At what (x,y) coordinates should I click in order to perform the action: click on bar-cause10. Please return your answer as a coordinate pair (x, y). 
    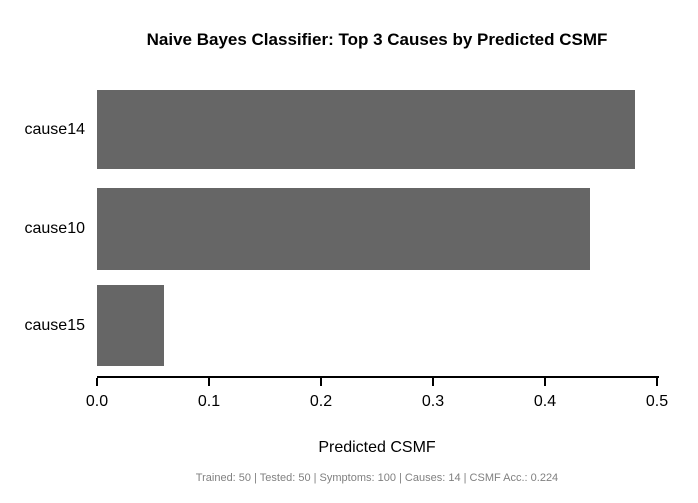
    Looking at the image, I should click on (343, 229).